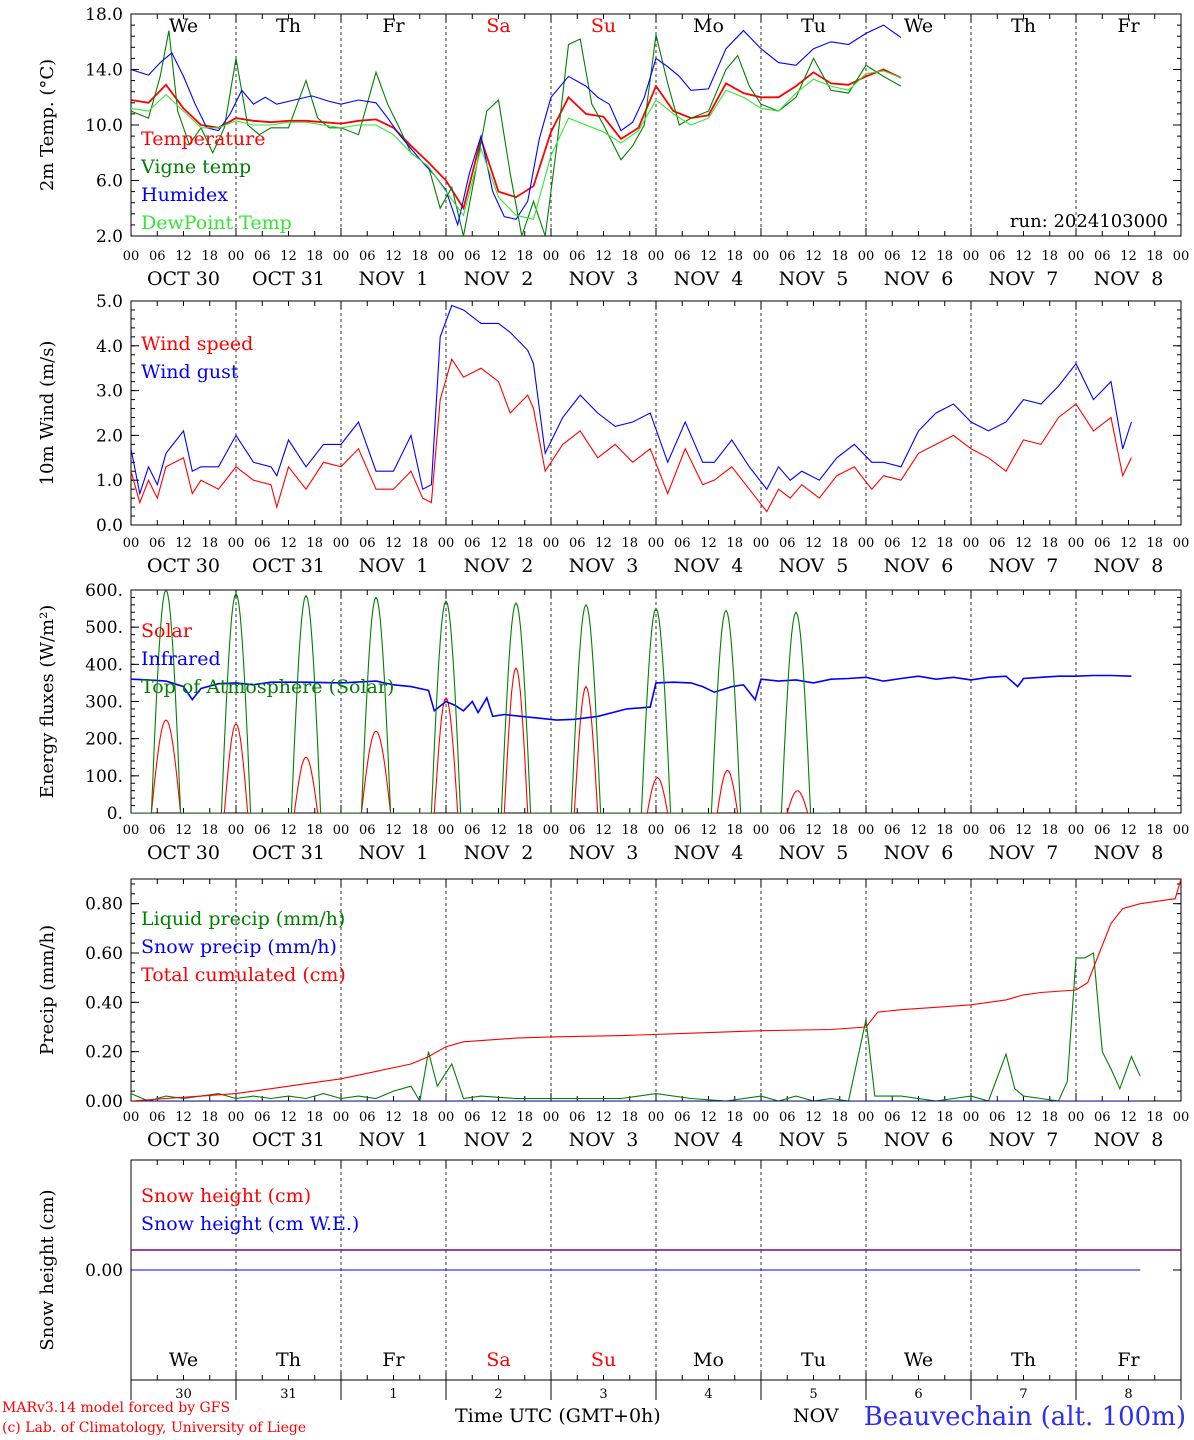  What do you see at coordinates (604, 1140) in the screenshot?
I see `date-label: NOV 3` at bounding box center [604, 1140].